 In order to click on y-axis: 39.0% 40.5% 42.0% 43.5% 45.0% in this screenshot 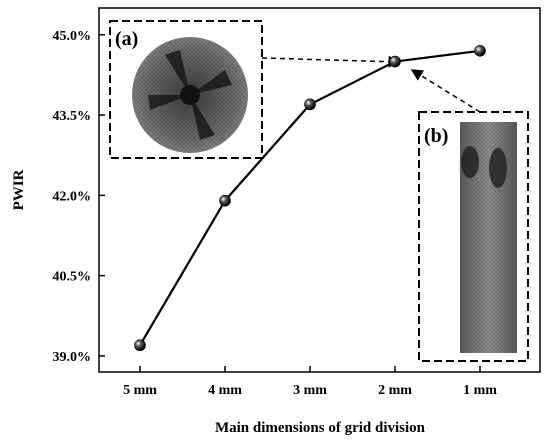, I will do `click(79, 197)`.